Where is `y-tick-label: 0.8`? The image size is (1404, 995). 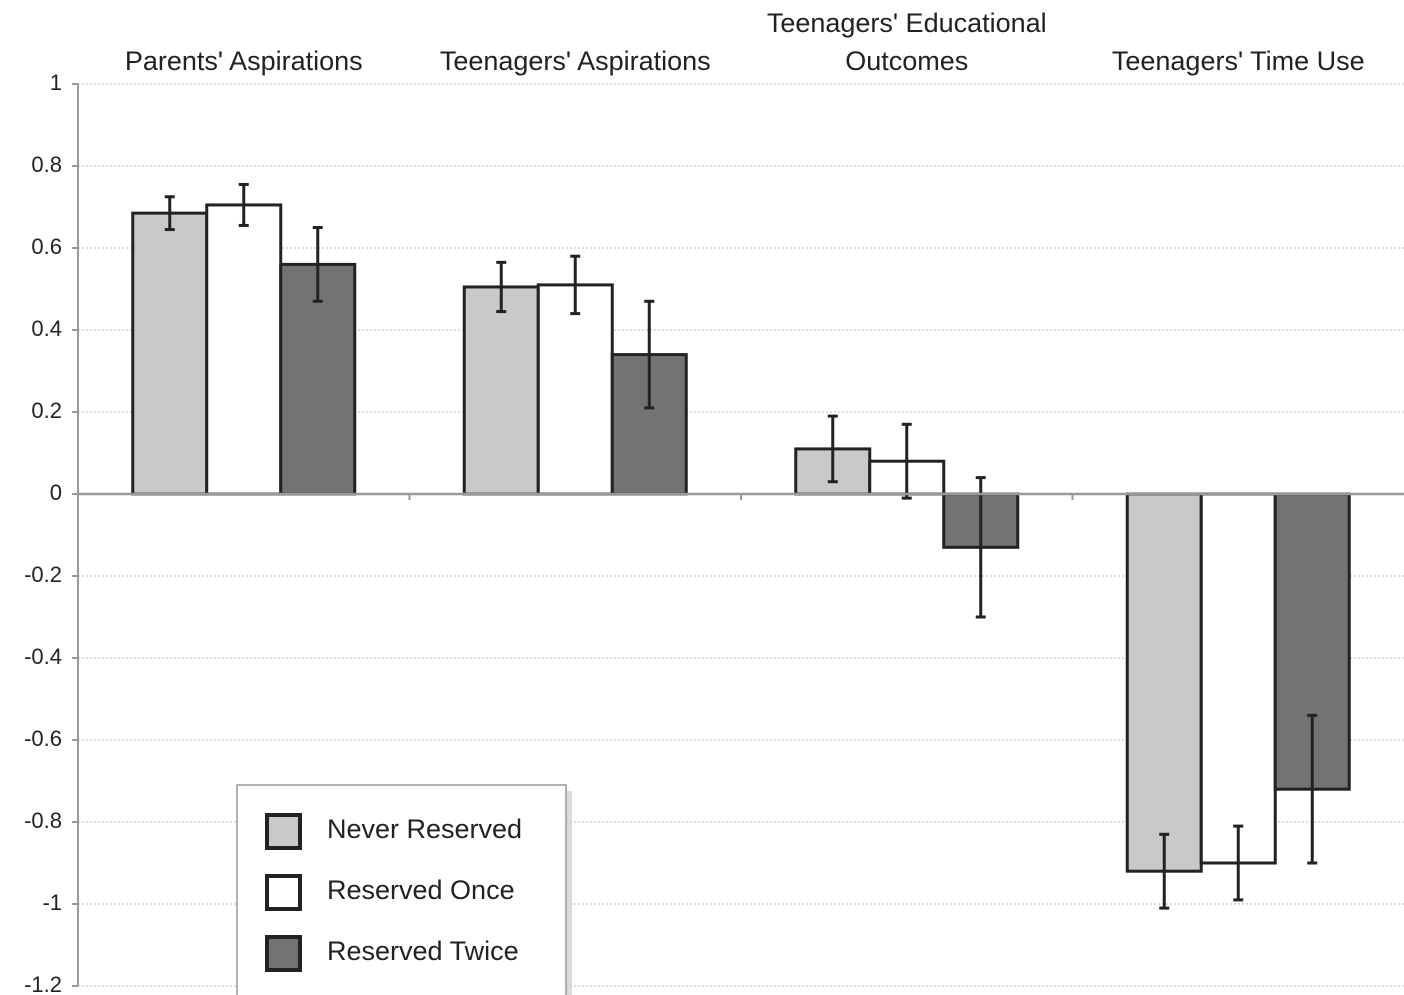 y-tick-label: 0.8 is located at coordinates (46, 164).